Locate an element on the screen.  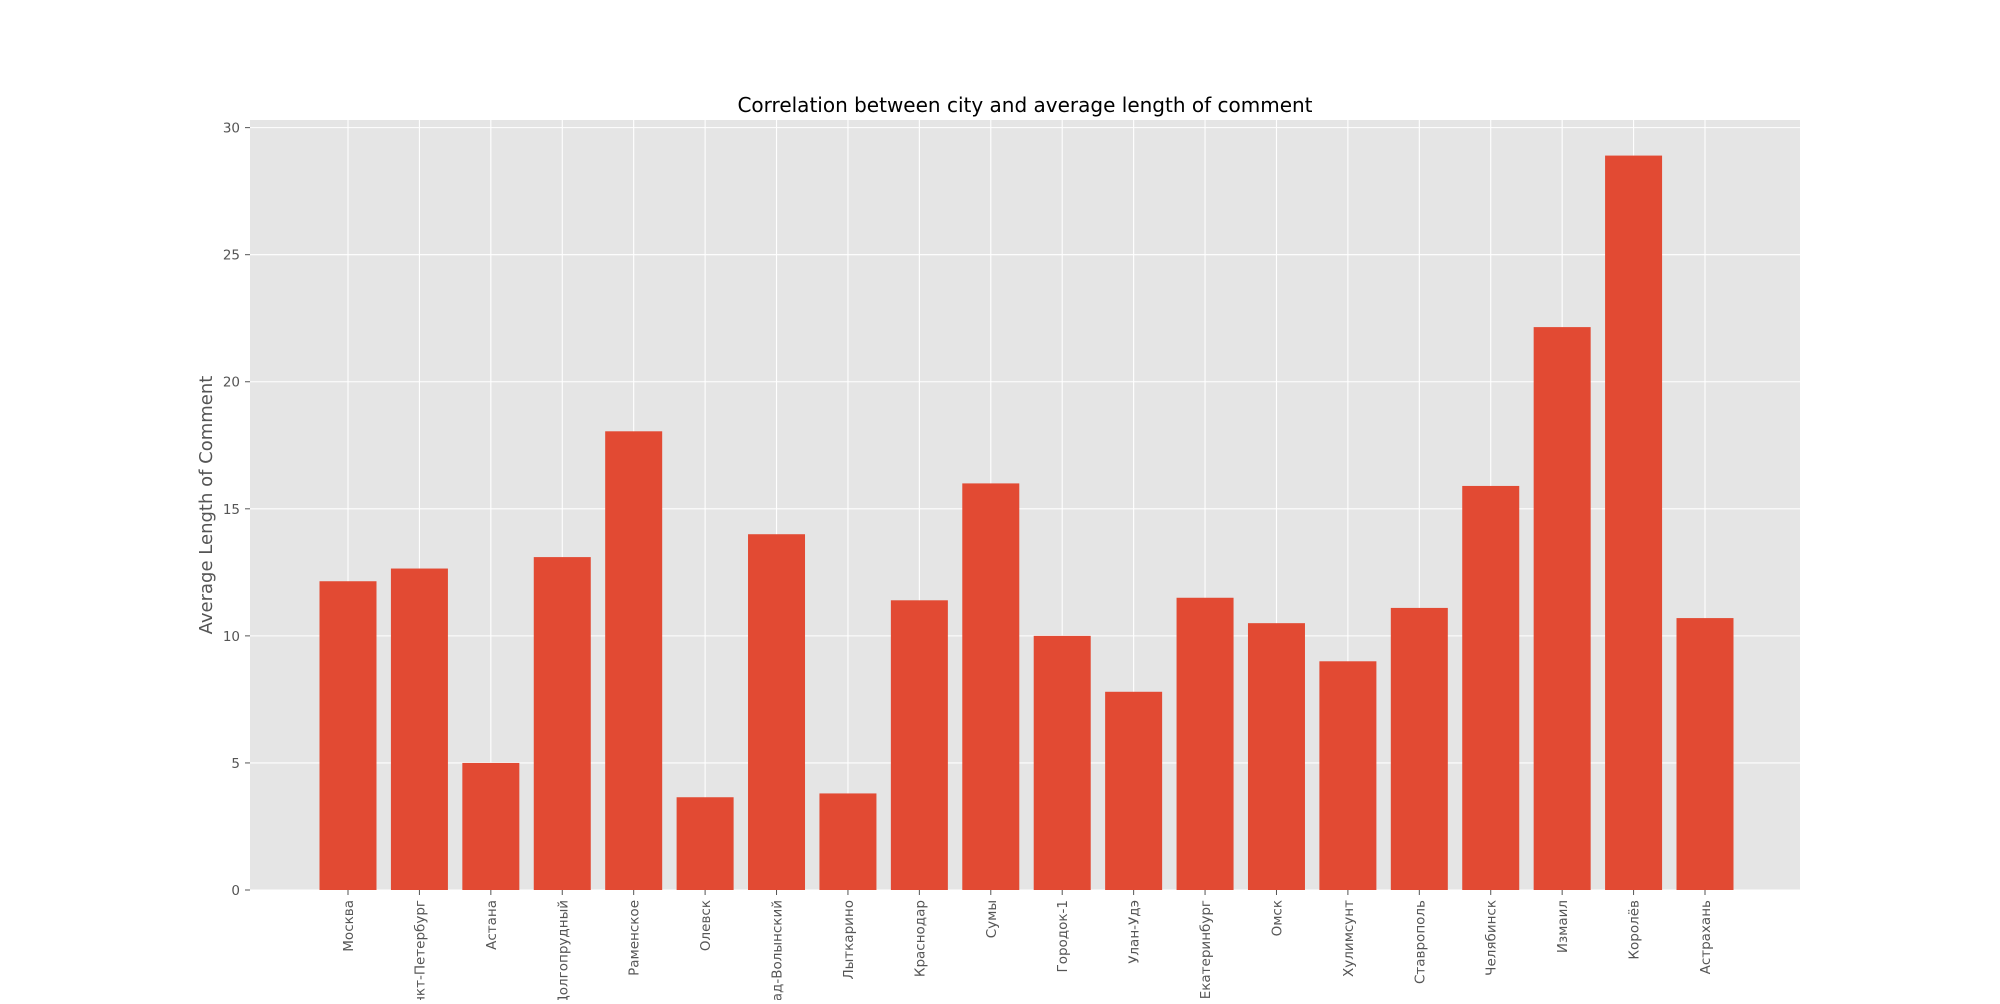
x-tick-label: Москва is located at coordinates (349, 926).